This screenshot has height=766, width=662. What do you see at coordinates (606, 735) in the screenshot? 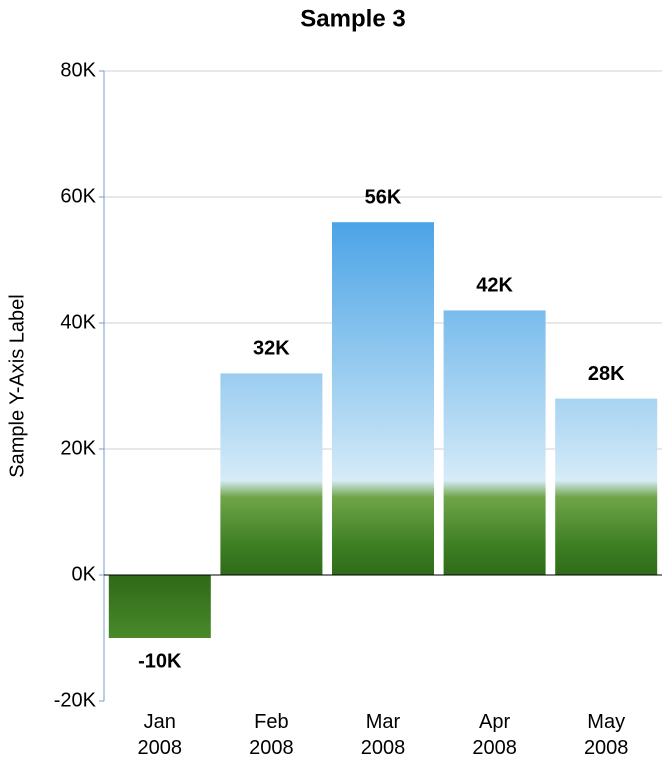
I see `x-tick-label: May 2008` at bounding box center [606, 735].